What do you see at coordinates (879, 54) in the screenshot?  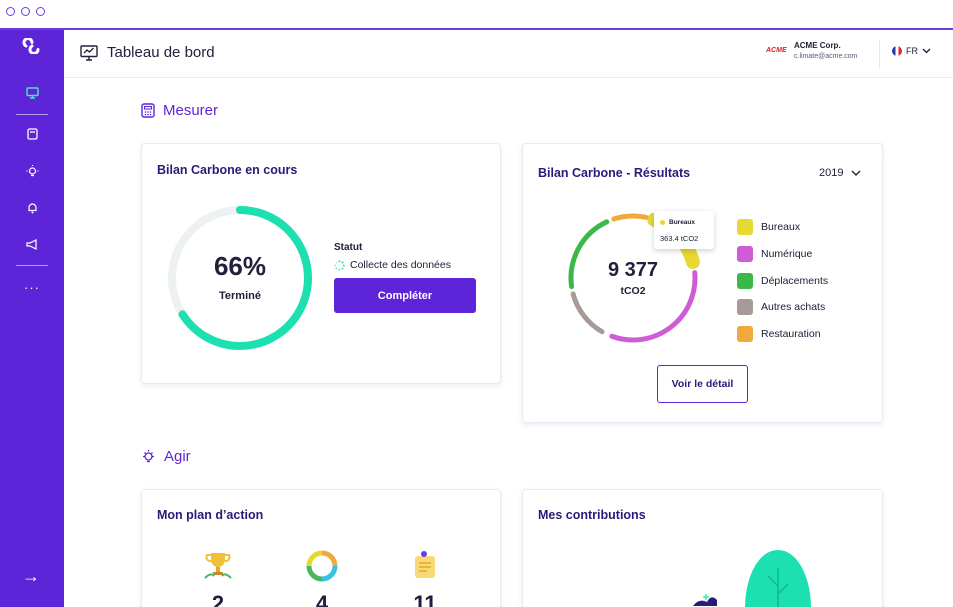 I see `header-divider` at bounding box center [879, 54].